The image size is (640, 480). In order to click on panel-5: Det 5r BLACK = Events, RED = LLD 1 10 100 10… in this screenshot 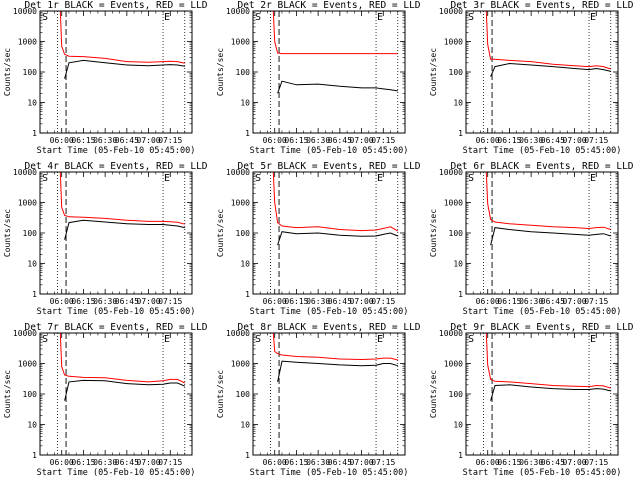, I will do `click(318, 239)`.